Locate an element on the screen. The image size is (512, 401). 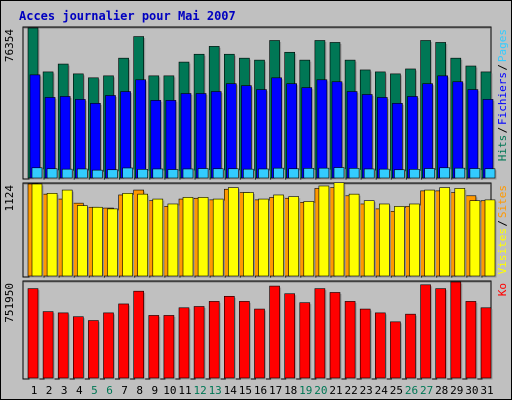
x-tick-label: 2 is located at coordinates (49, 390).